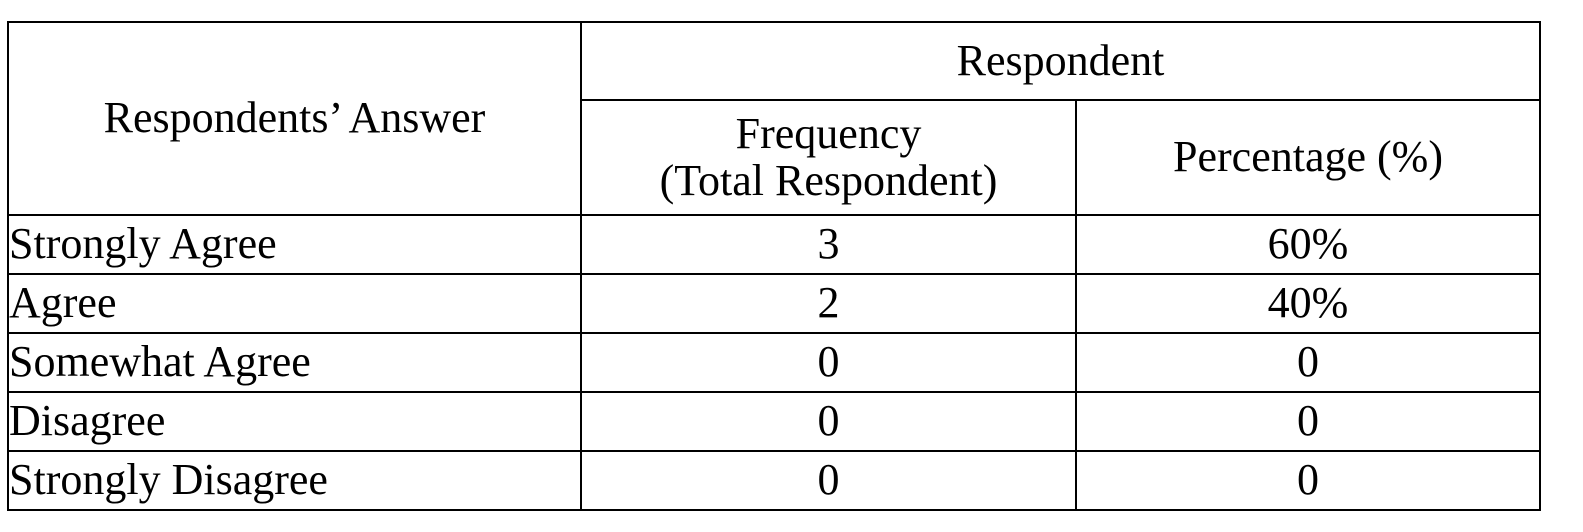 This screenshot has height=532, width=1583. Describe the element at coordinates (828, 180) in the screenshot. I see `header-frequency-line2: (Total Respondent)` at that location.